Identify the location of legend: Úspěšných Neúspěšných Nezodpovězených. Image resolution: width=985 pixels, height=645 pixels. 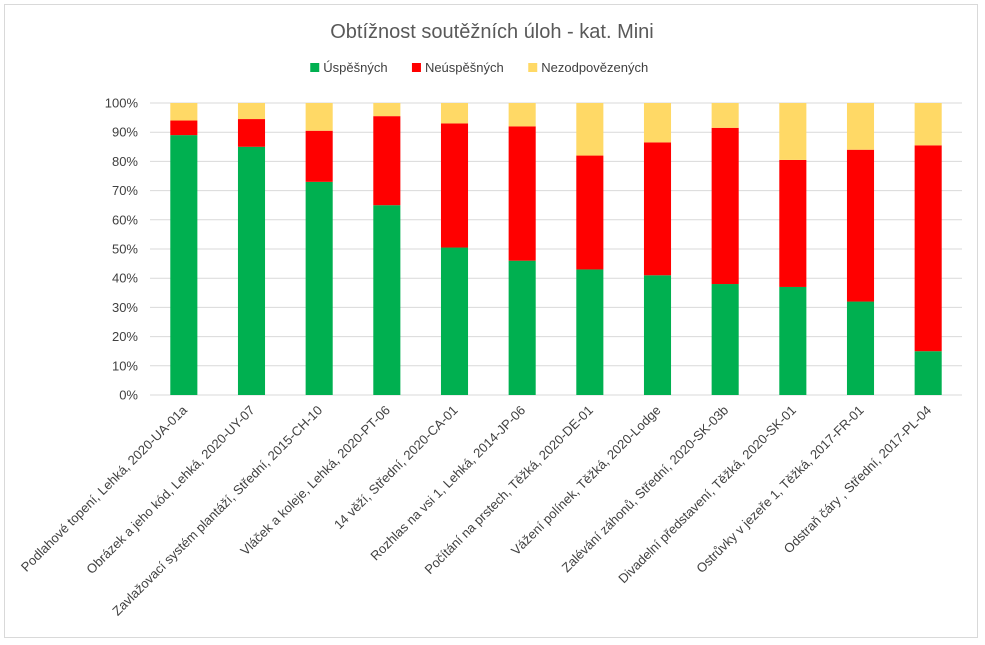
(479, 67).